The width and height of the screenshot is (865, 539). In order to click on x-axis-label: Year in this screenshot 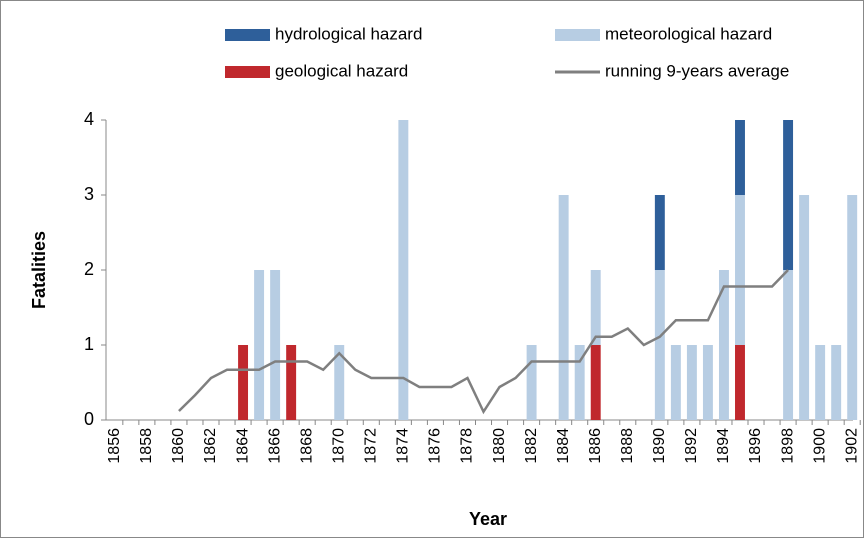, I will do `click(488, 519)`.